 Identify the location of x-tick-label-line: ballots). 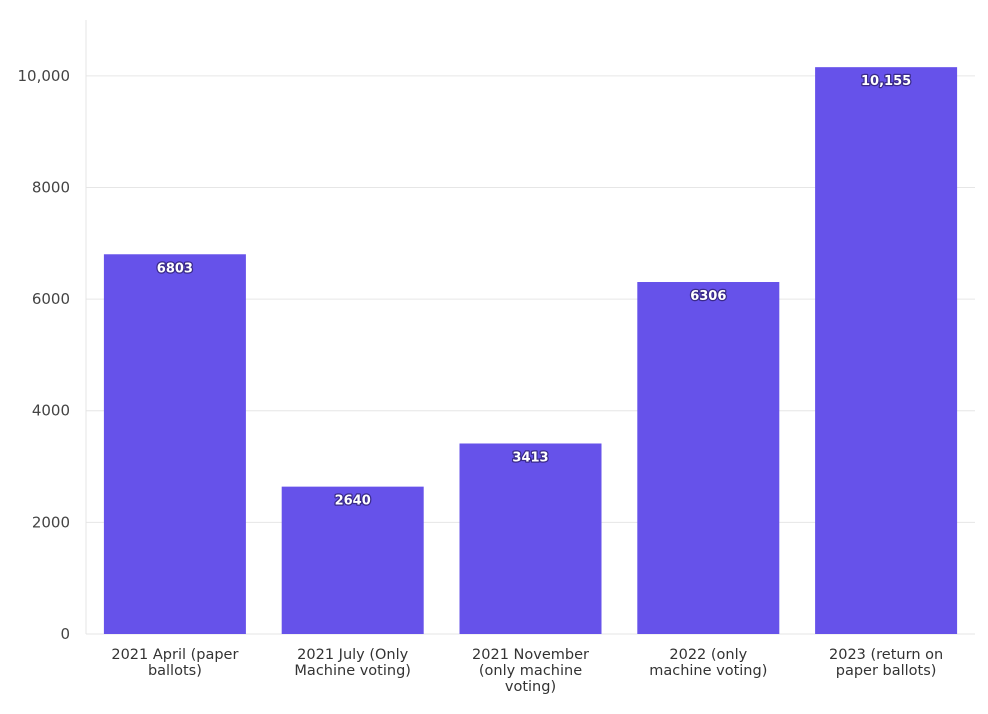
(175, 671).